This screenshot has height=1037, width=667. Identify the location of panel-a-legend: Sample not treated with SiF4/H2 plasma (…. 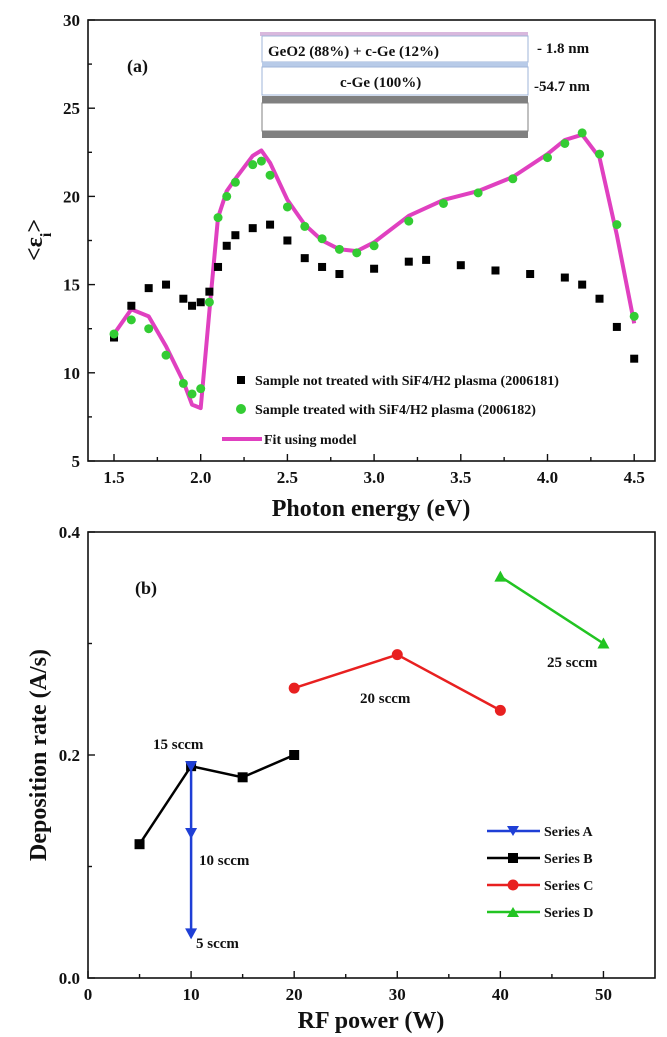
(390, 411).